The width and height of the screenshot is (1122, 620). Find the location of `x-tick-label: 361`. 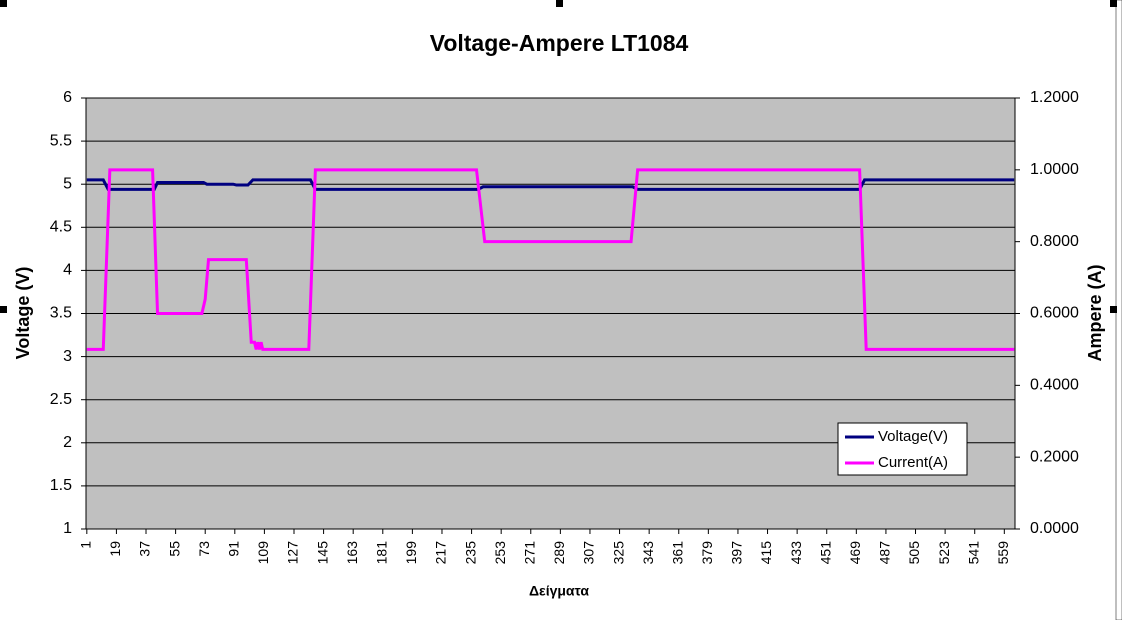

x-tick-label: 361 is located at coordinates (677, 553).